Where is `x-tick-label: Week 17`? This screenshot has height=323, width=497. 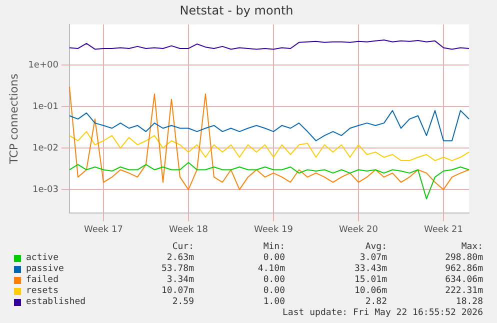 x-tick-label: Week 17 is located at coordinates (103, 229).